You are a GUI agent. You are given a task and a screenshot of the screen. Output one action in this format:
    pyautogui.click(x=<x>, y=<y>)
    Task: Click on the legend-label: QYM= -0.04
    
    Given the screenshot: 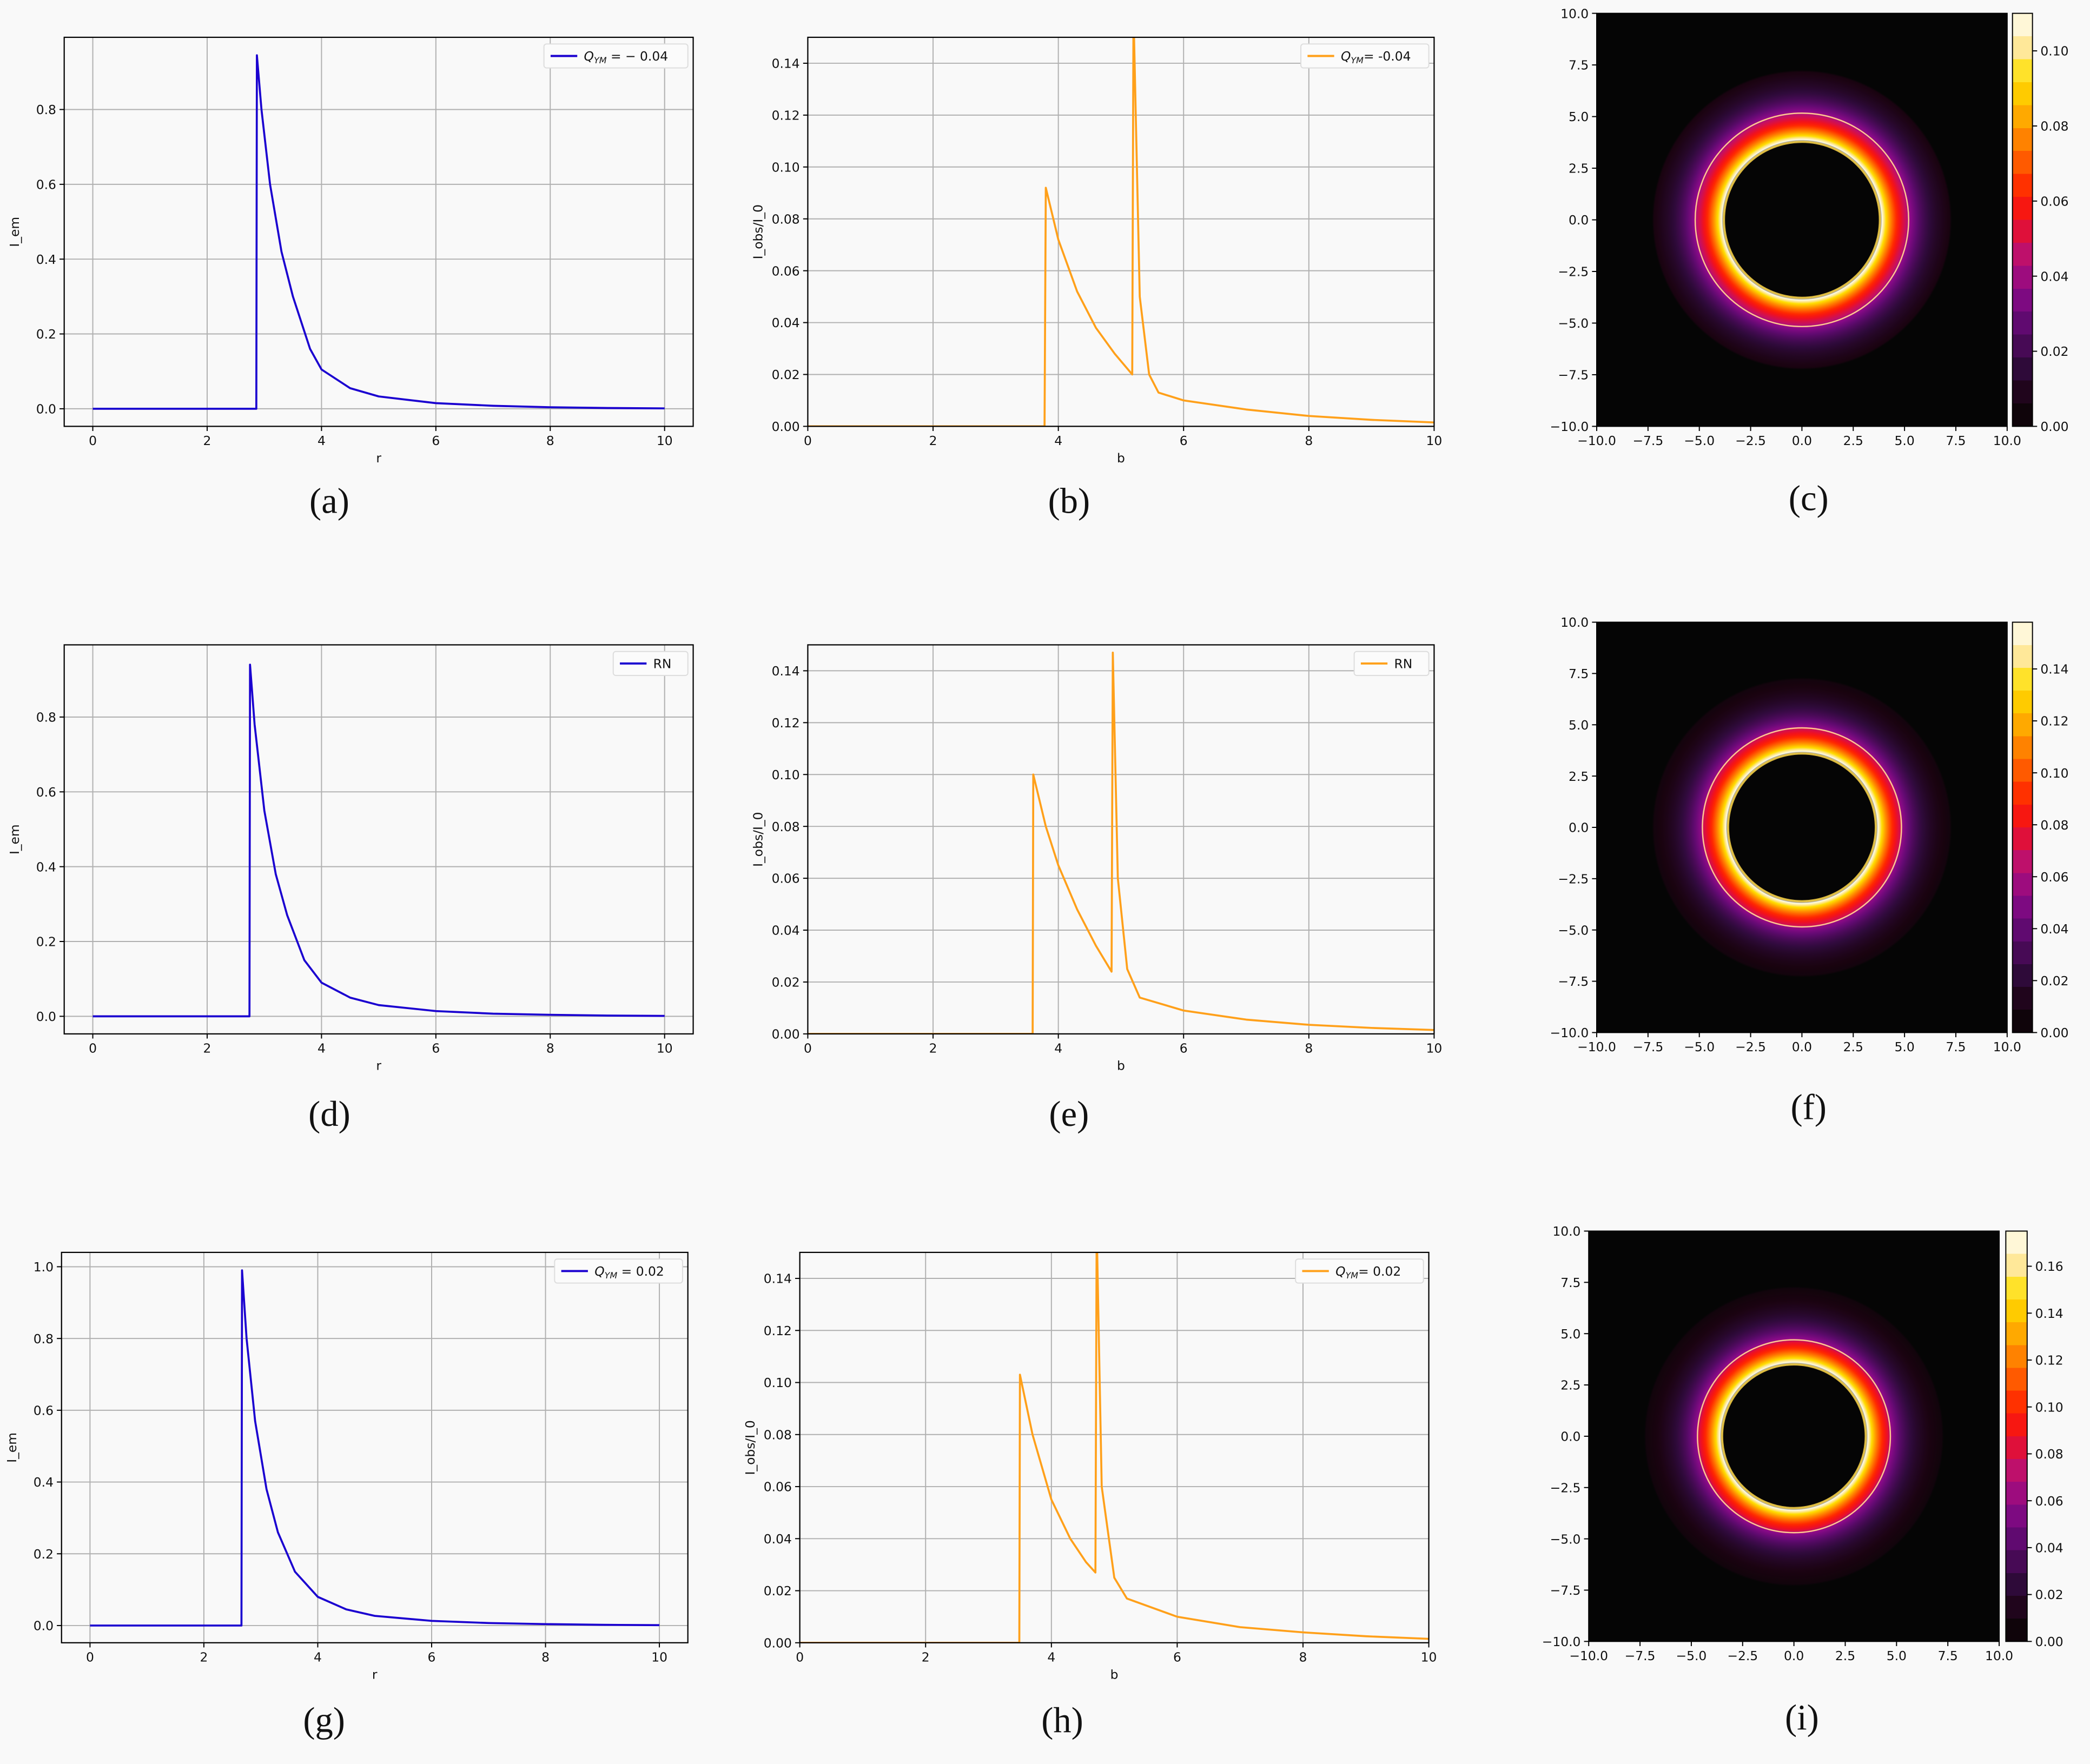 What is the action you would take?
    pyautogui.click(x=1376, y=57)
    